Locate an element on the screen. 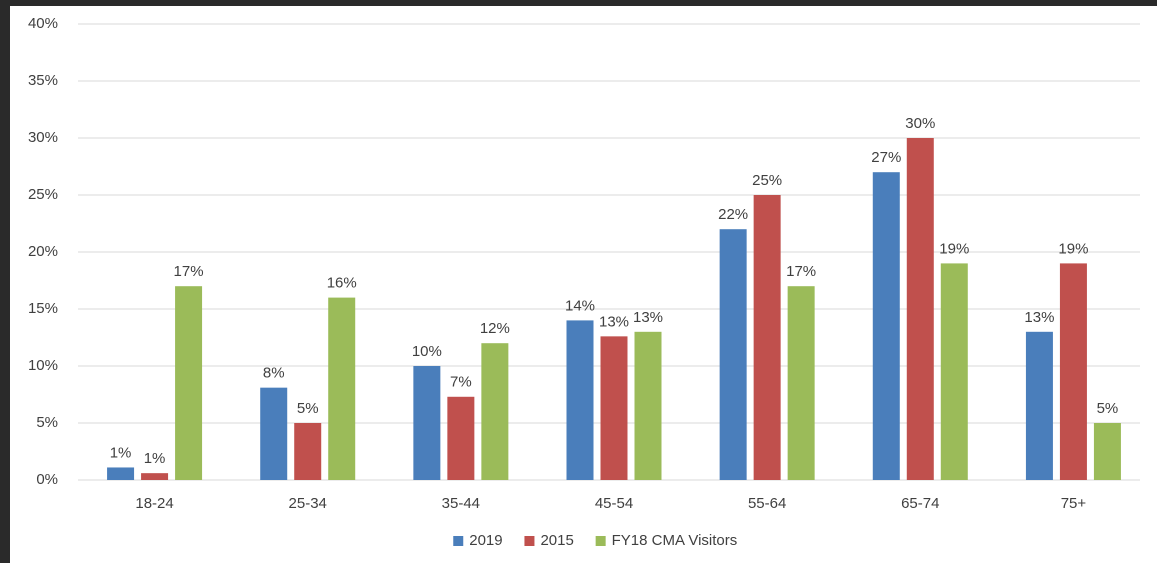 This screenshot has width=1157, height=563. data-label: 7% is located at coordinates (461, 382).